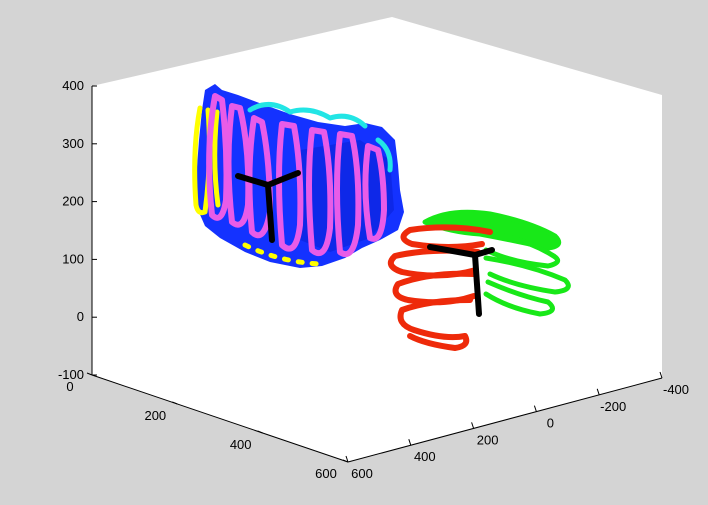  Describe the element at coordinates (307, 115) in the screenshot. I see `cyan-stroke-top` at that location.